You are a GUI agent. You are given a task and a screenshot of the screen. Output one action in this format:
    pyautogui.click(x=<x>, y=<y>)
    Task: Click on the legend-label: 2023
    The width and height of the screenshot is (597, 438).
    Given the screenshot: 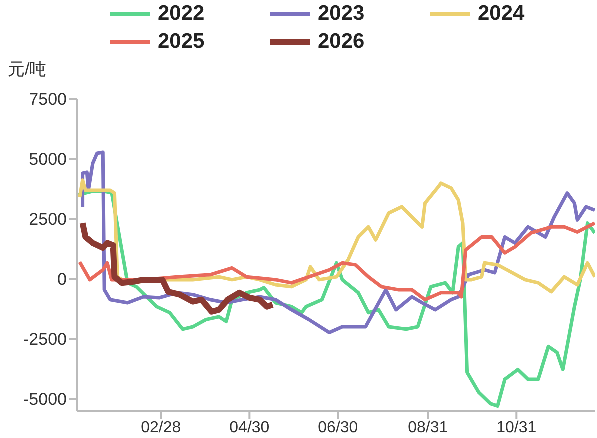 What is the action you would take?
    pyautogui.click(x=341, y=14)
    